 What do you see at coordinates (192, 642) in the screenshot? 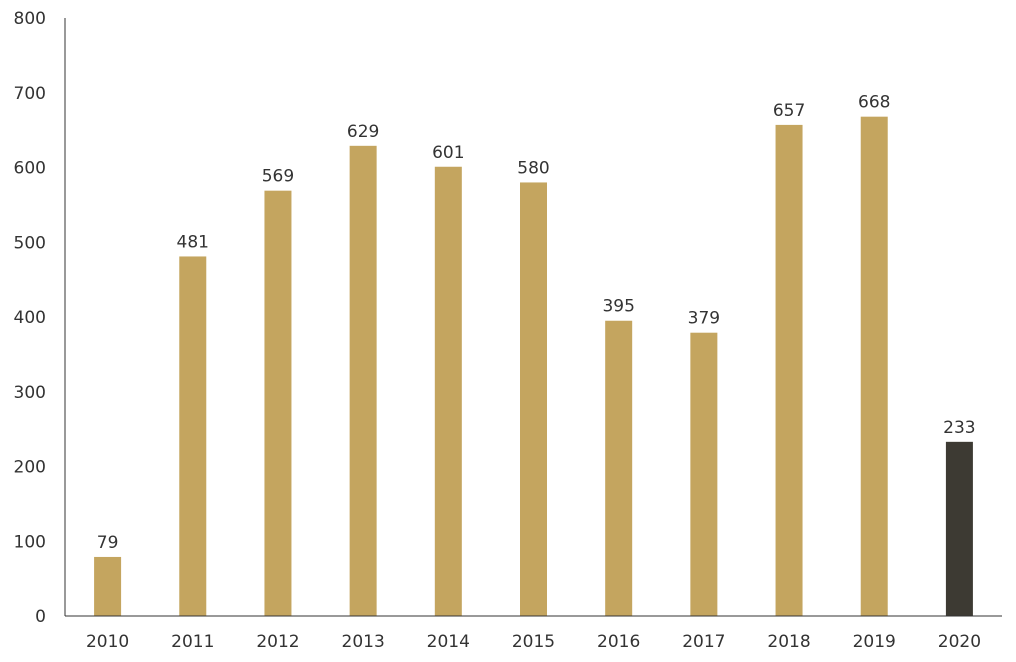
I see `x-tick-label-2011: 2011` at bounding box center [192, 642].